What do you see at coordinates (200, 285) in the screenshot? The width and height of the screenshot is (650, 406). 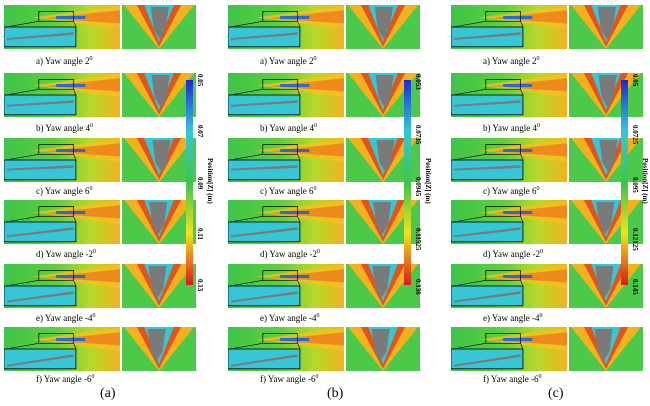 I see `colorbar-tick: 0.13` at bounding box center [200, 285].